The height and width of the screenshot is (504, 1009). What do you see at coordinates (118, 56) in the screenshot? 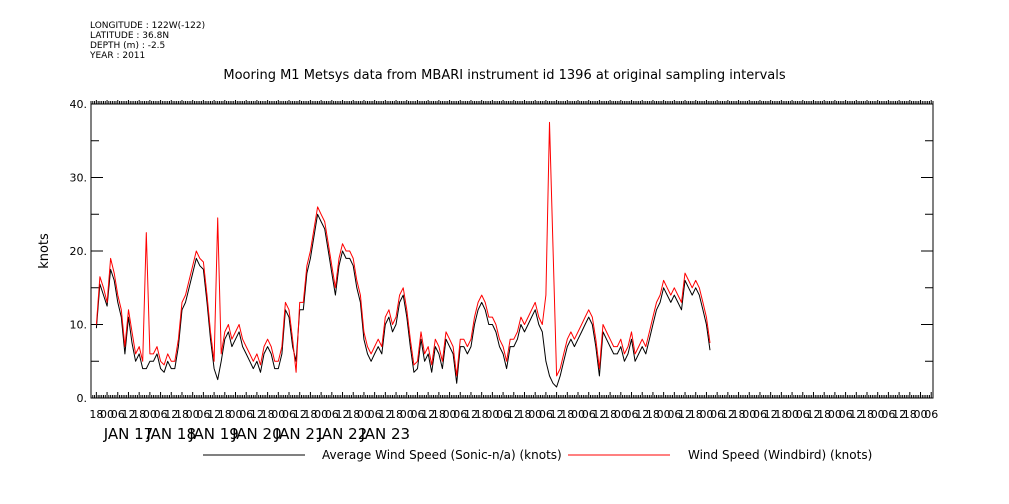
I see `year-label: YEAR : 2011` at bounding box center [118, 56].